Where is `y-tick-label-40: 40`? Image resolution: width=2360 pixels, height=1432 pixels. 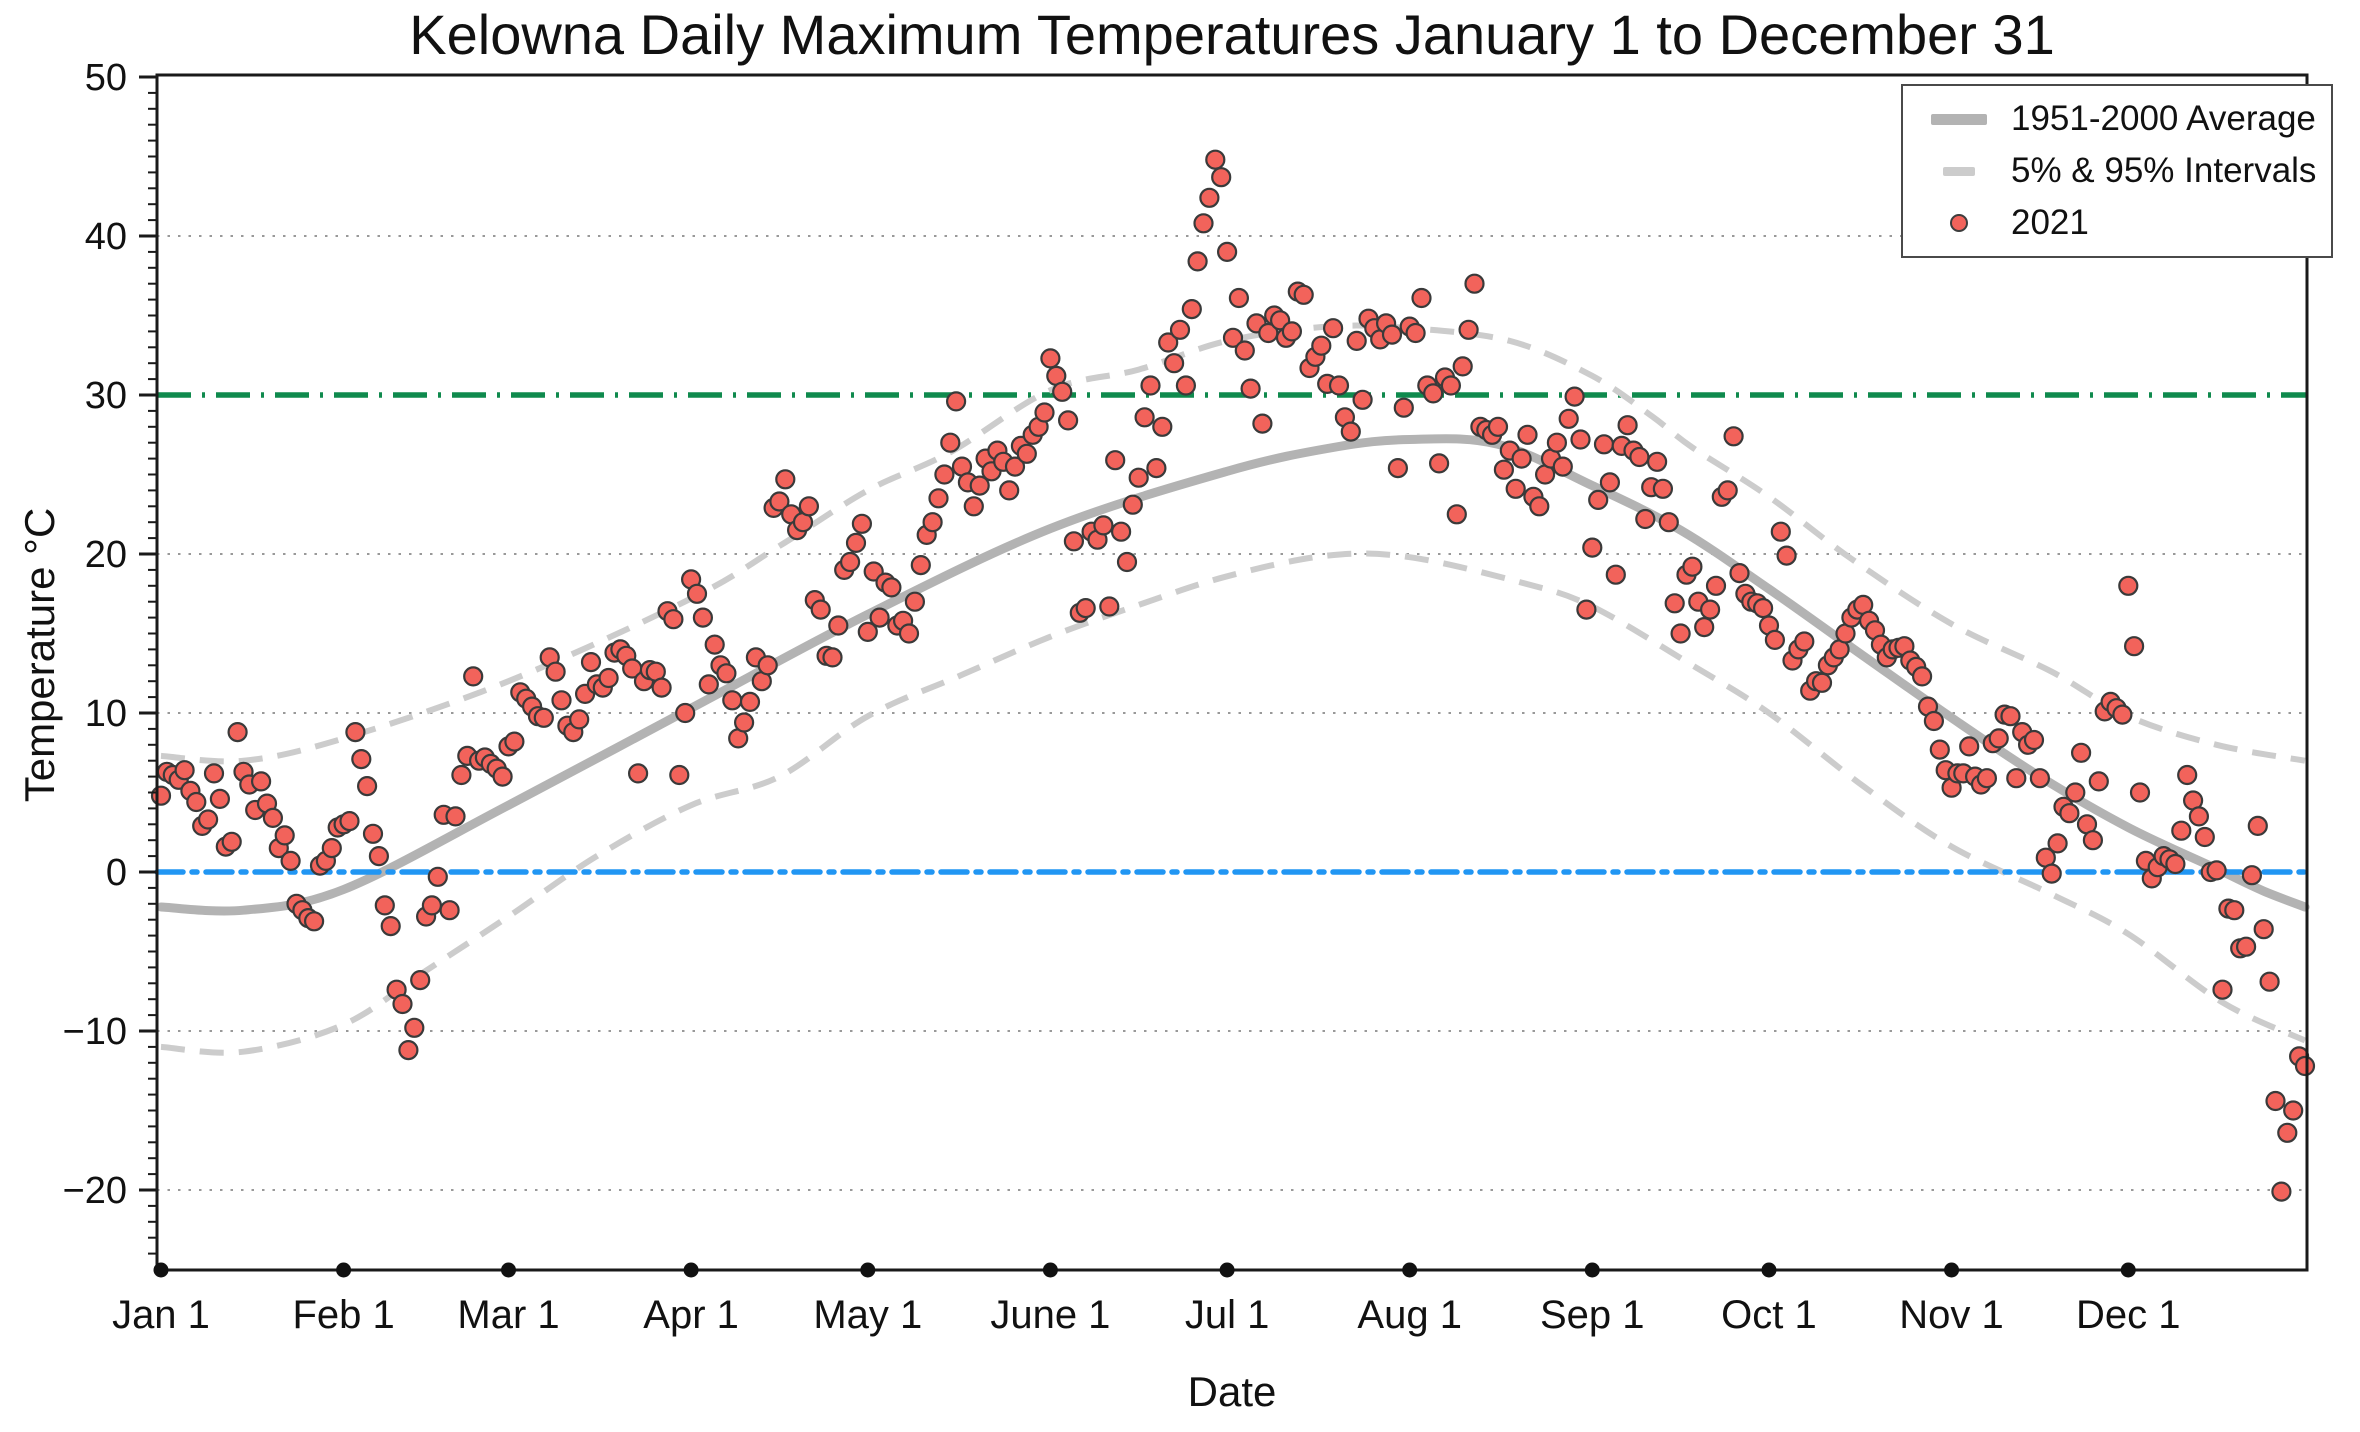
y-tick-label-40: 40 is located at coordinates (106, 237).